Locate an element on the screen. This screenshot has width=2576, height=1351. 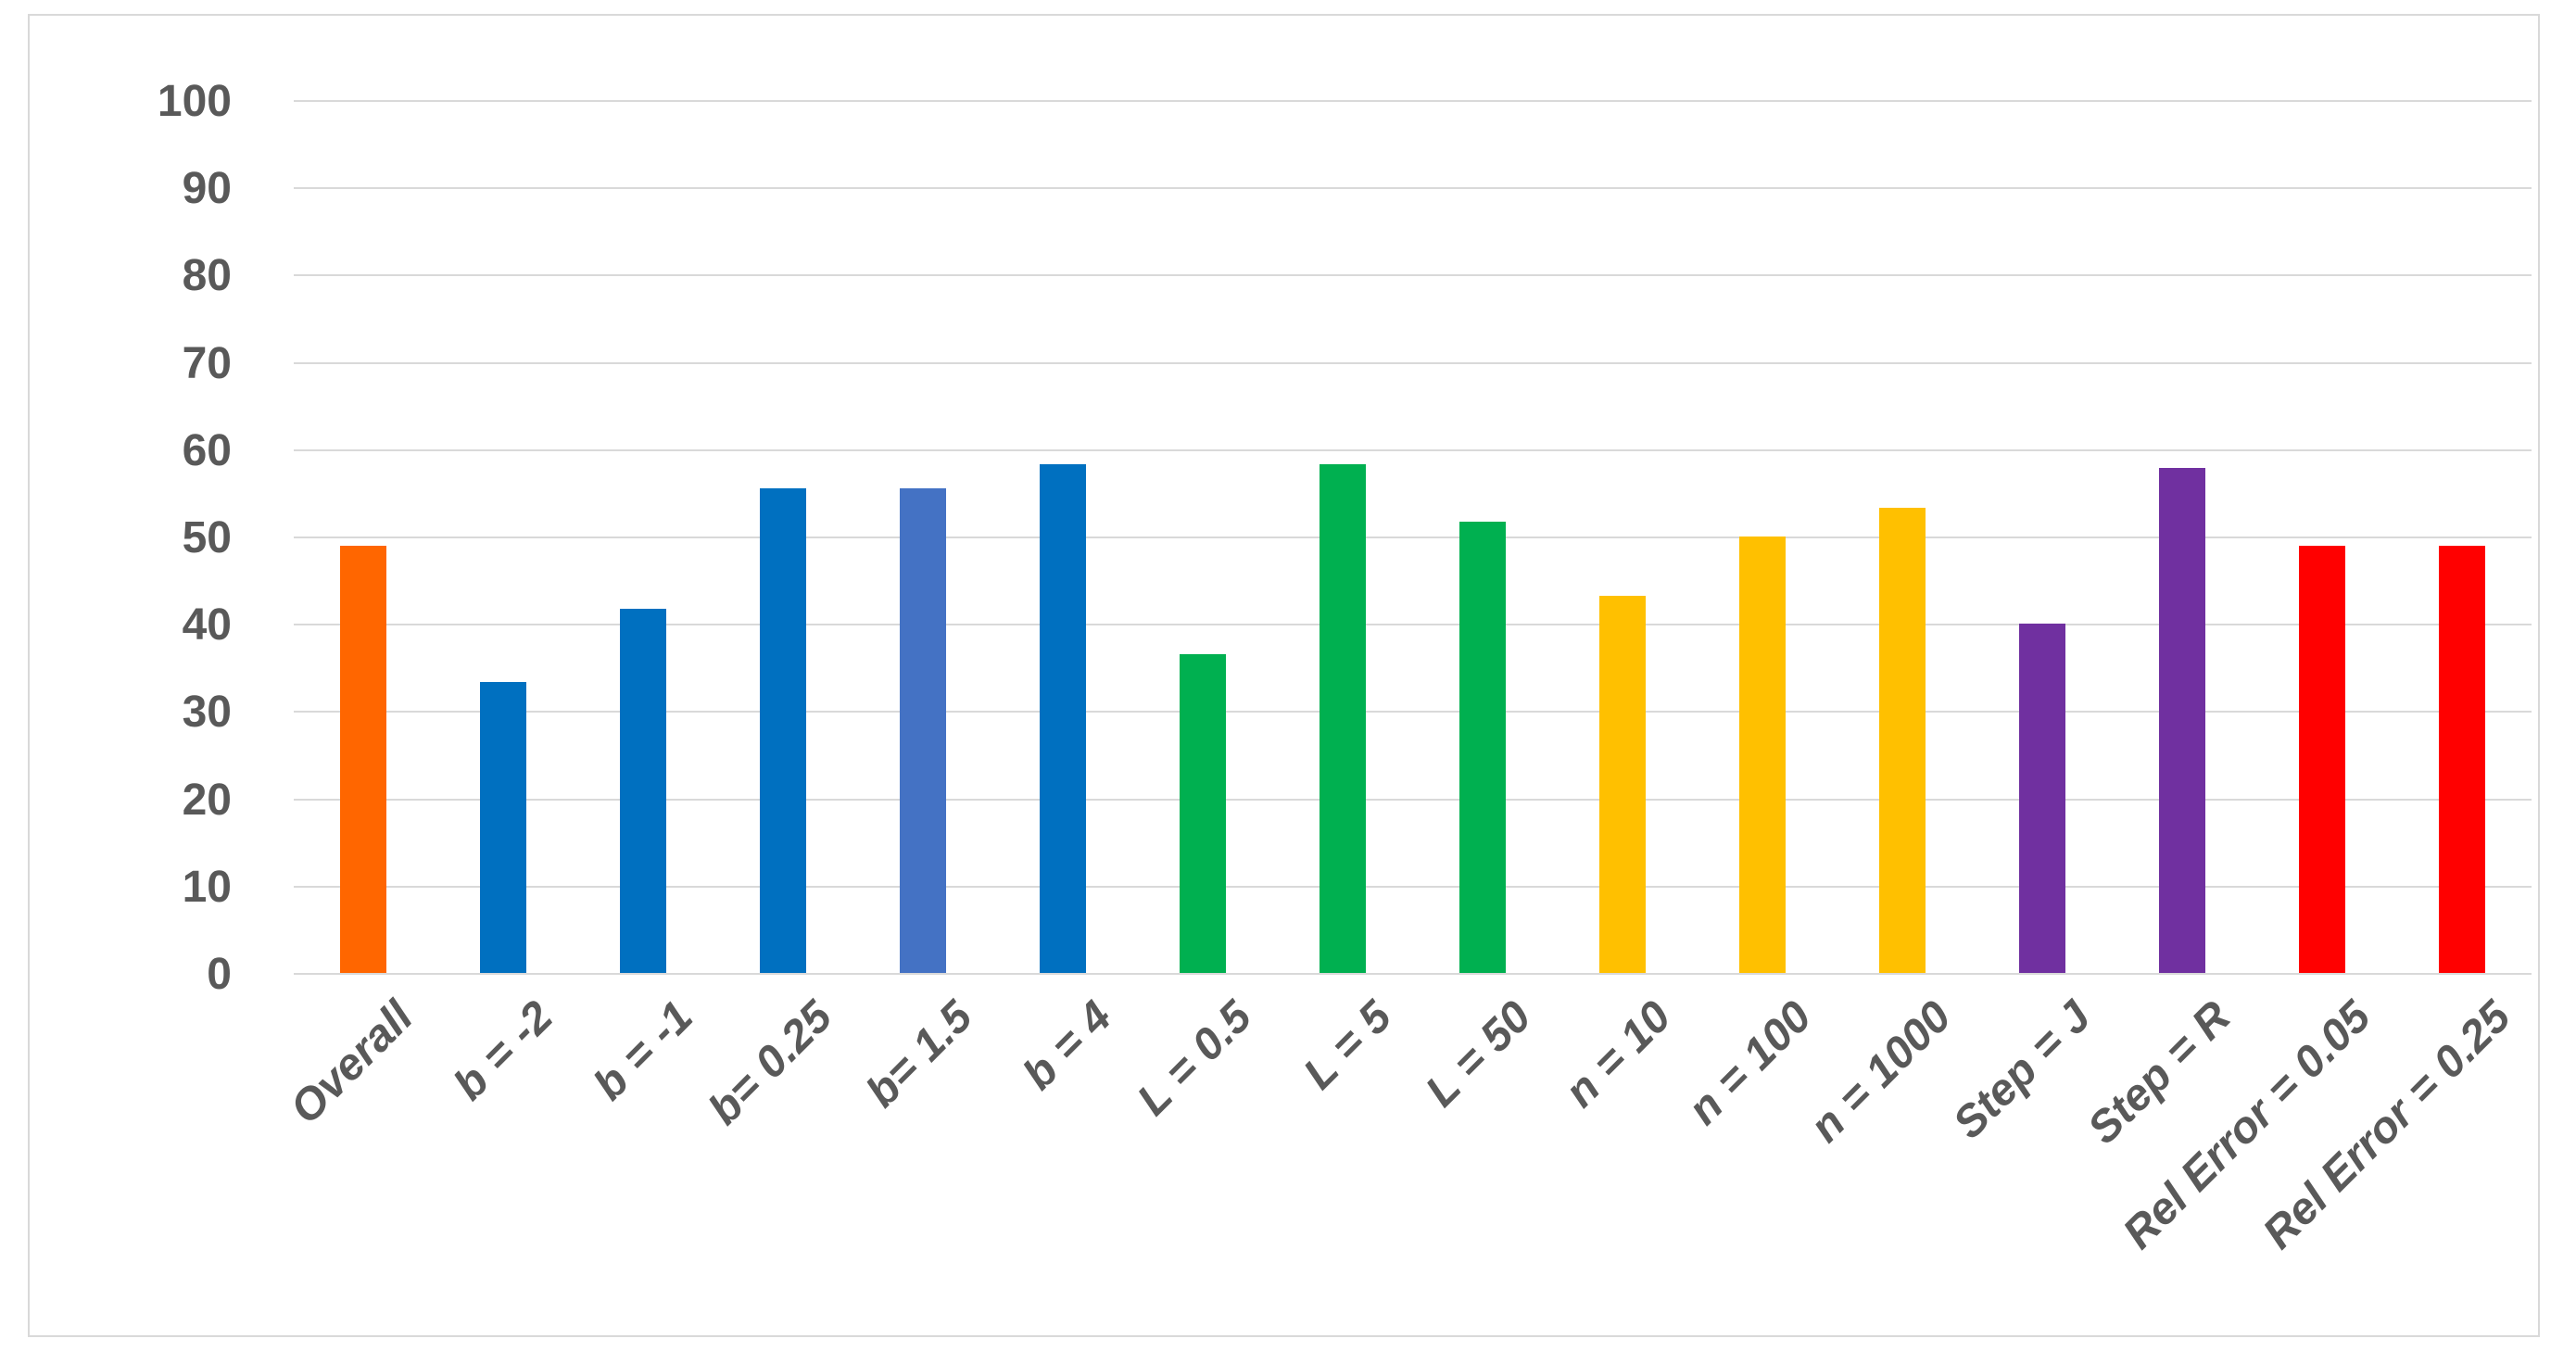
x-tick-label: Rel Error = 0.25 is located at coordinates (2387, 1125).